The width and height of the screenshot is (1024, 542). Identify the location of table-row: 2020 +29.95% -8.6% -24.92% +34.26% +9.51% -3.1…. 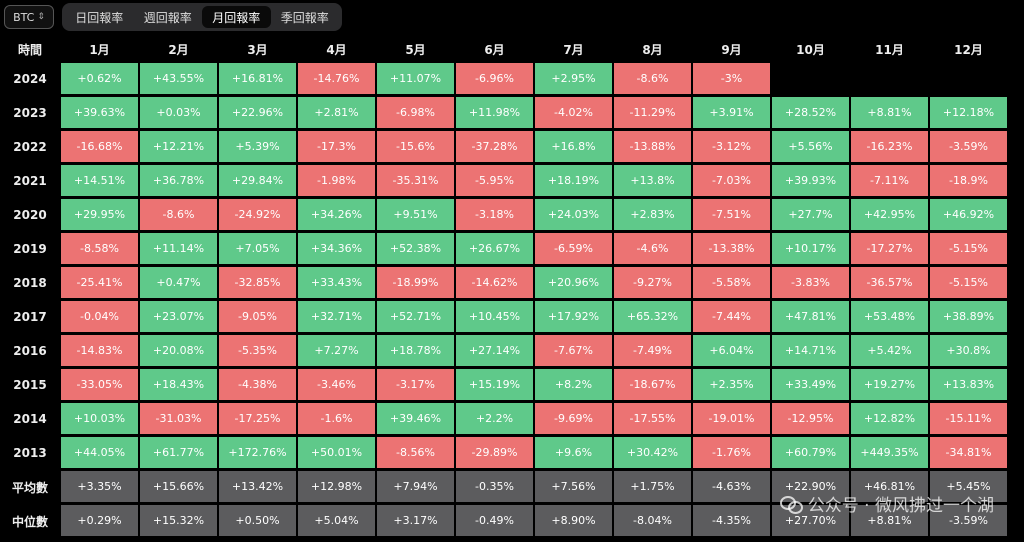
(504, 215).